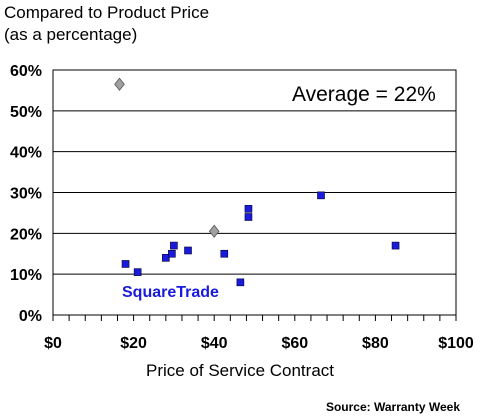 This screenshot has width=480, height=420. Describe the element at coordinates (364, 94) in the screenshot. I see `average-annotation: Average = 22%` at that location.